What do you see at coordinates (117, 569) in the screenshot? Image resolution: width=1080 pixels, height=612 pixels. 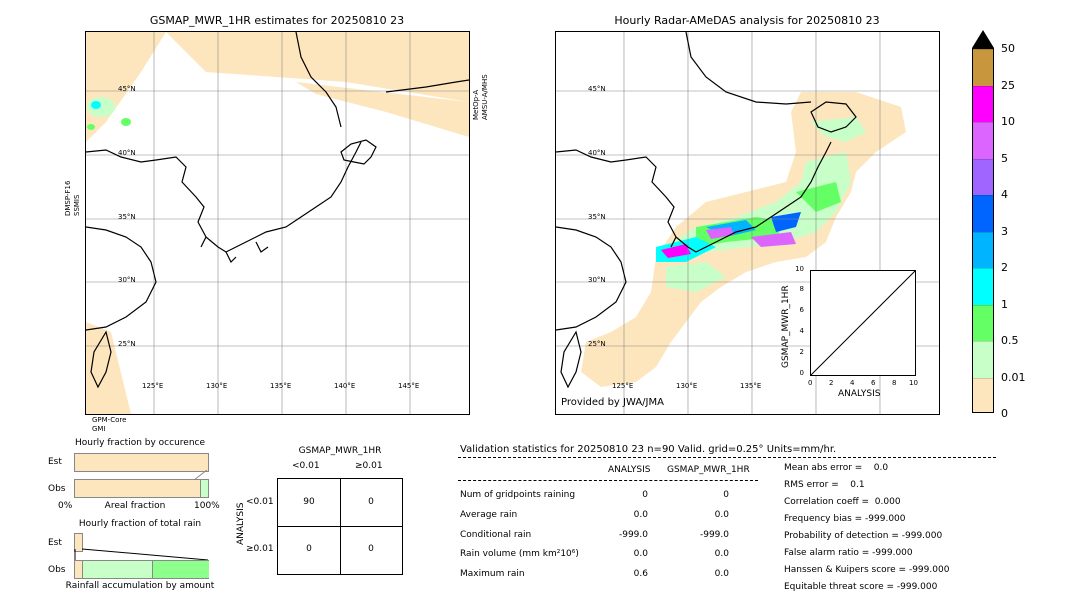 I see `fraction-total-obs-seg-light` at bounding box center [117, 569].